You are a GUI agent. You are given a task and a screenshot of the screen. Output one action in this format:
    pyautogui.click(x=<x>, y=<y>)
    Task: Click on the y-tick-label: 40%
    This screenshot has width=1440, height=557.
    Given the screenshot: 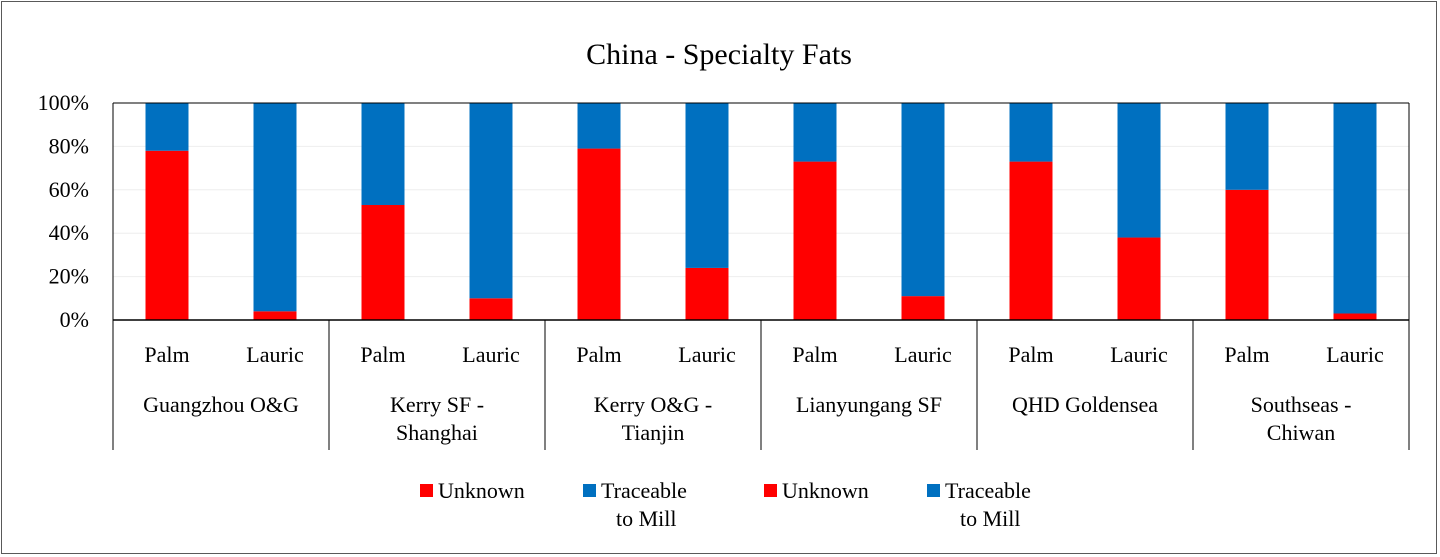 What is the action you would take?
    pyautogui.click(x=69, y=232)
    